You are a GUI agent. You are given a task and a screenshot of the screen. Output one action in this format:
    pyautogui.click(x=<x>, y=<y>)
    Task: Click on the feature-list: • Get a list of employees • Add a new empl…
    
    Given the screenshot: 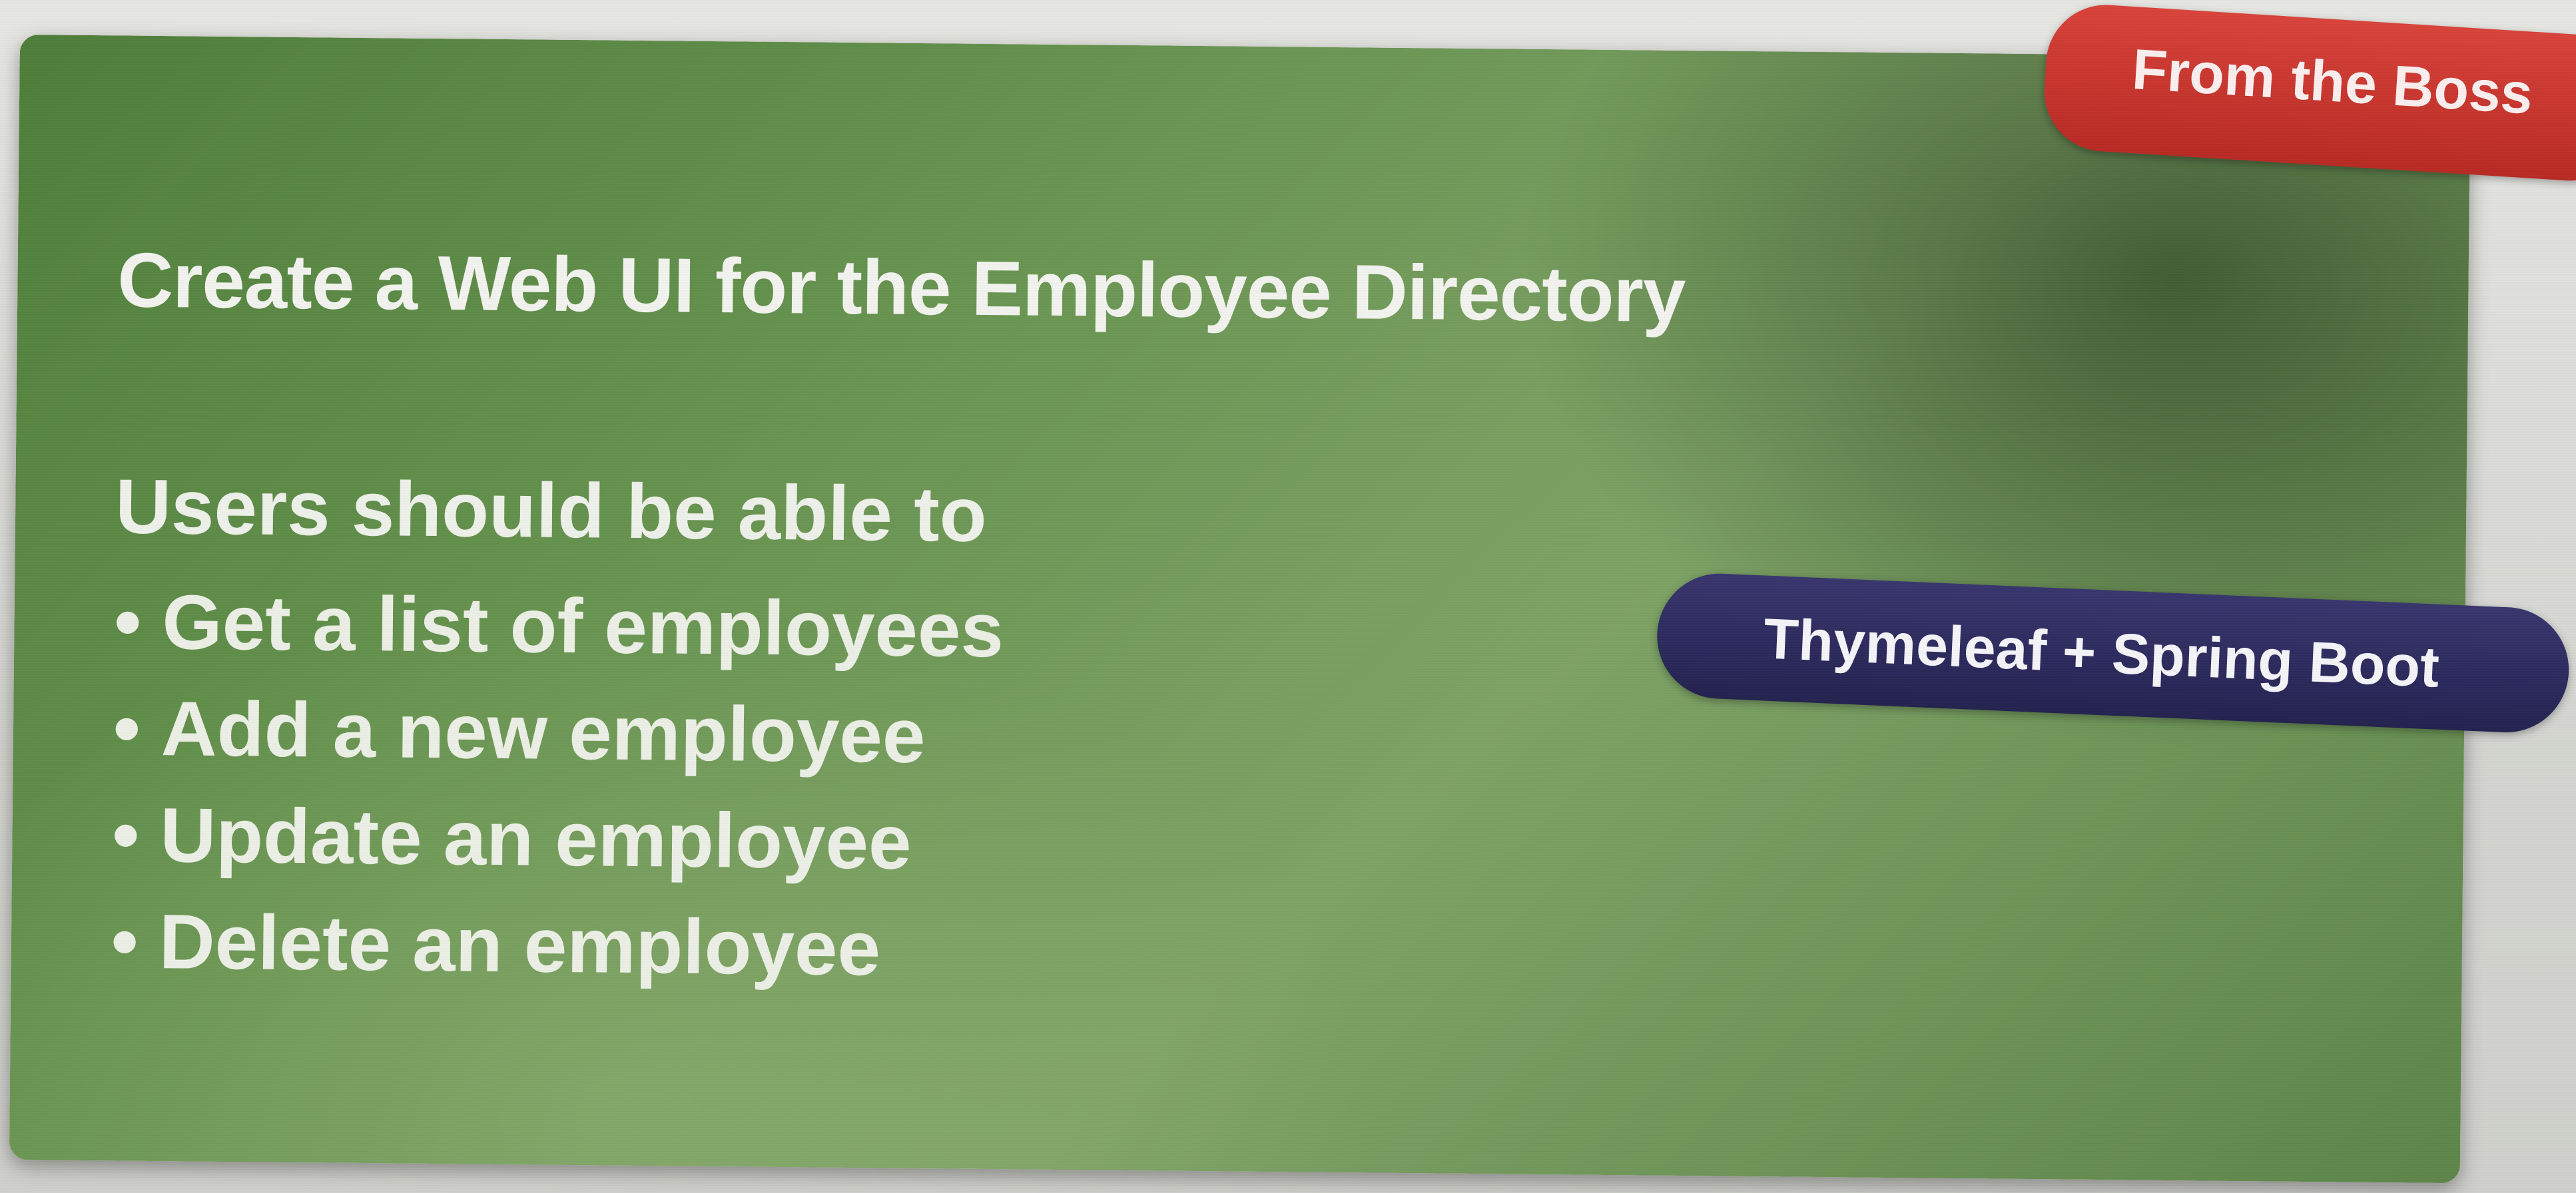 What is the action you would take?
    pyautogui.click(x=557, y=785)
    